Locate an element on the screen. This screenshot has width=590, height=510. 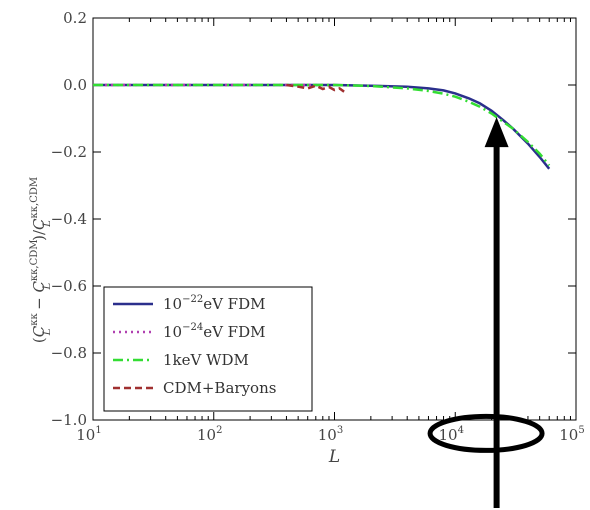
x-tick-label: 10⁵ is located at coordinates (571, 434).